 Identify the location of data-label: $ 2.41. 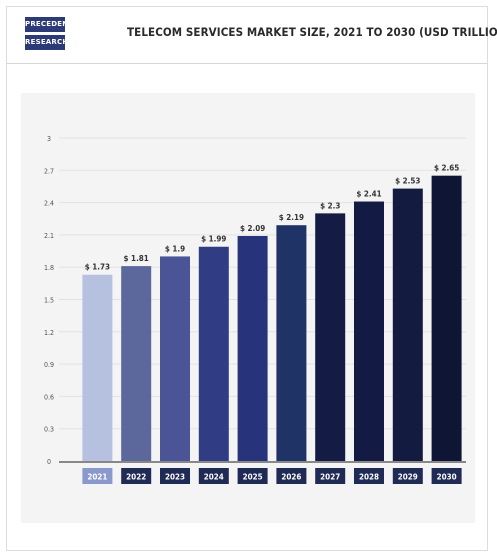
(368, 194).